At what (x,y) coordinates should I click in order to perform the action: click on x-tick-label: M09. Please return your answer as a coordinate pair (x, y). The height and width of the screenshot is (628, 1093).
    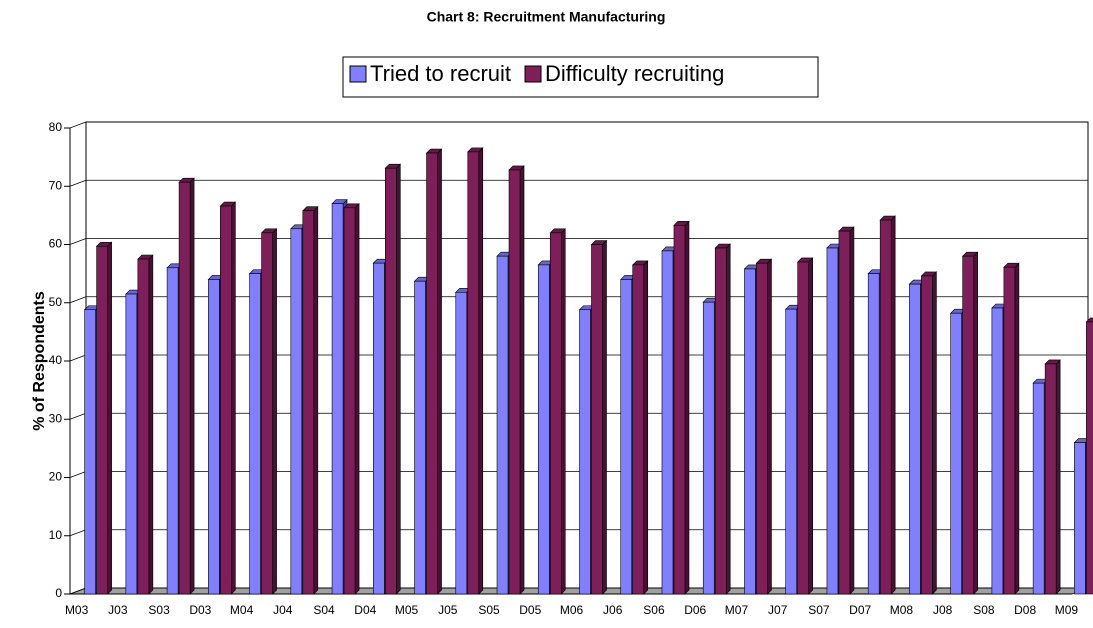
    Looking at the image, I should click on (1067, 610).